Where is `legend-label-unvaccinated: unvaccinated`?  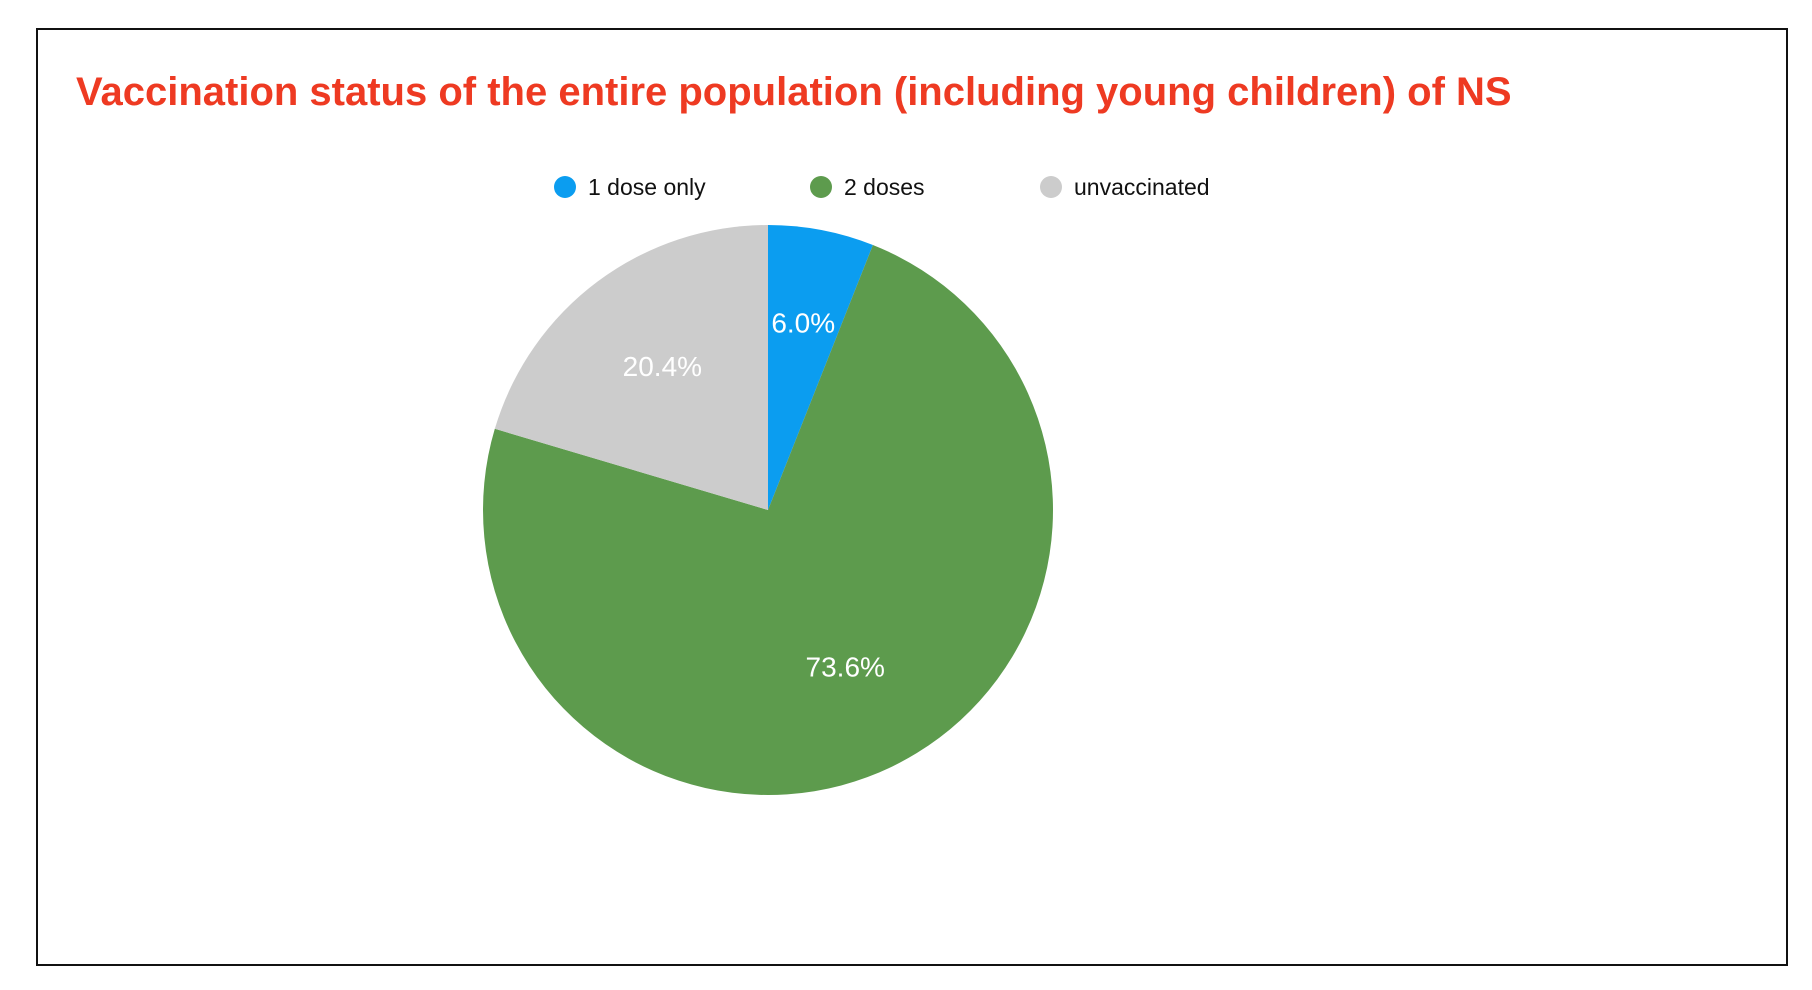 legend-label-unvaccinated: unvaccinated is located at coordinates (1142, 186).